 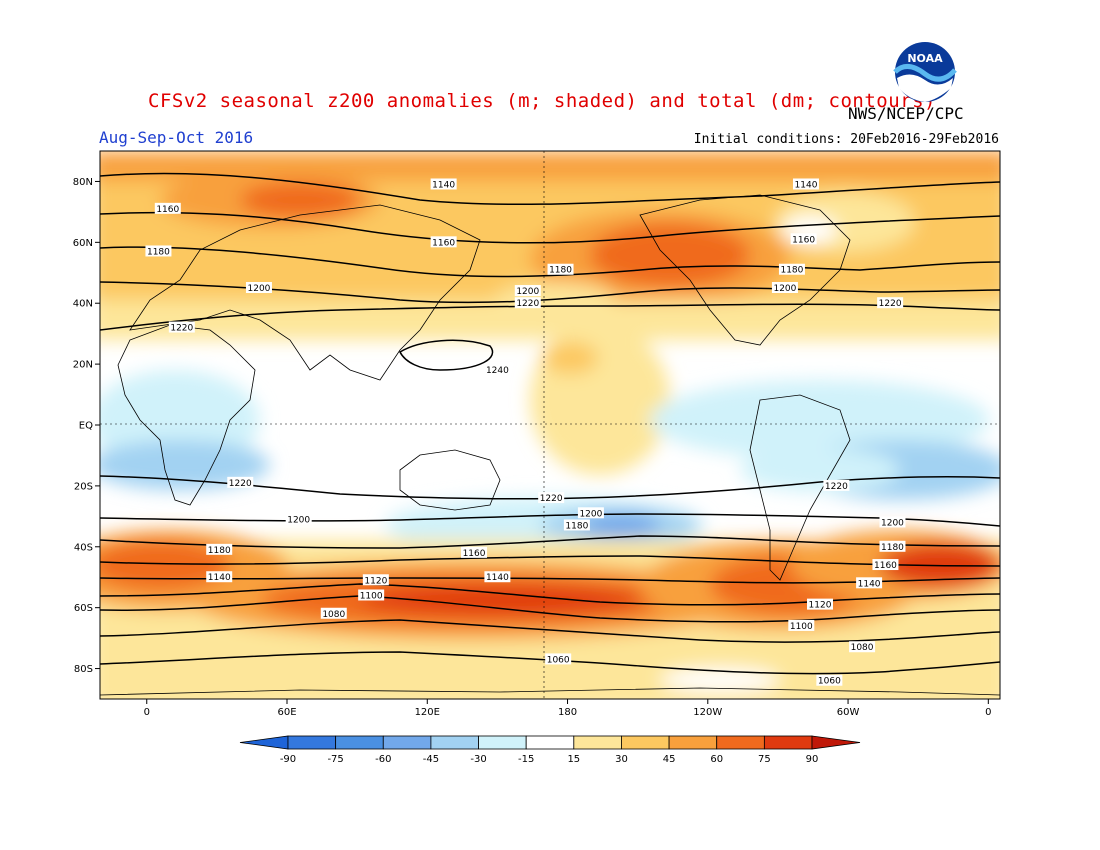 I want to click on longitude-axis: 0 60E 120E 180 120W 60W 0, so click(x=567, y=708).